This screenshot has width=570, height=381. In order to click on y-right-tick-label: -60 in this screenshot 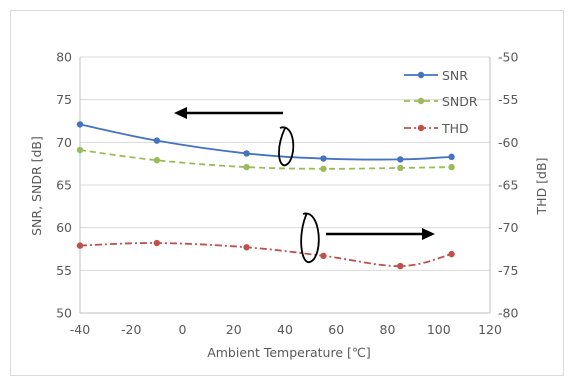, I will do `click(508, 142)`.